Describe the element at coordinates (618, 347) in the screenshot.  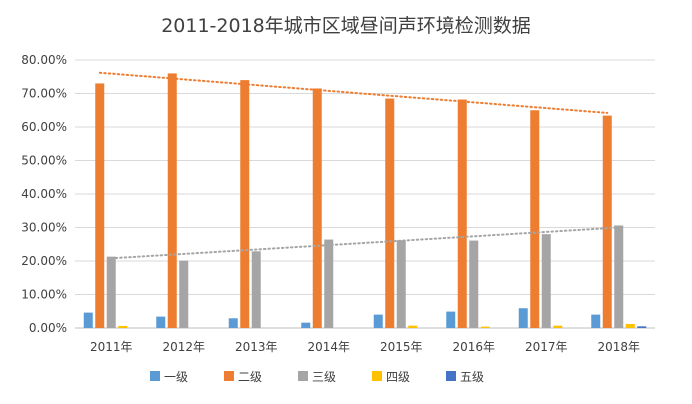
I see `x-tick-label: 2018年` at that location.